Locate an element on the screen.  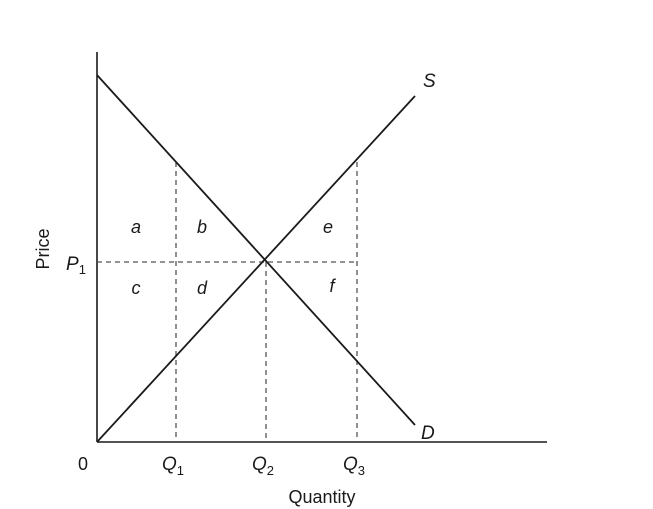
quantity-level-q2-label: Q2 is located at coordinates (263, 466).